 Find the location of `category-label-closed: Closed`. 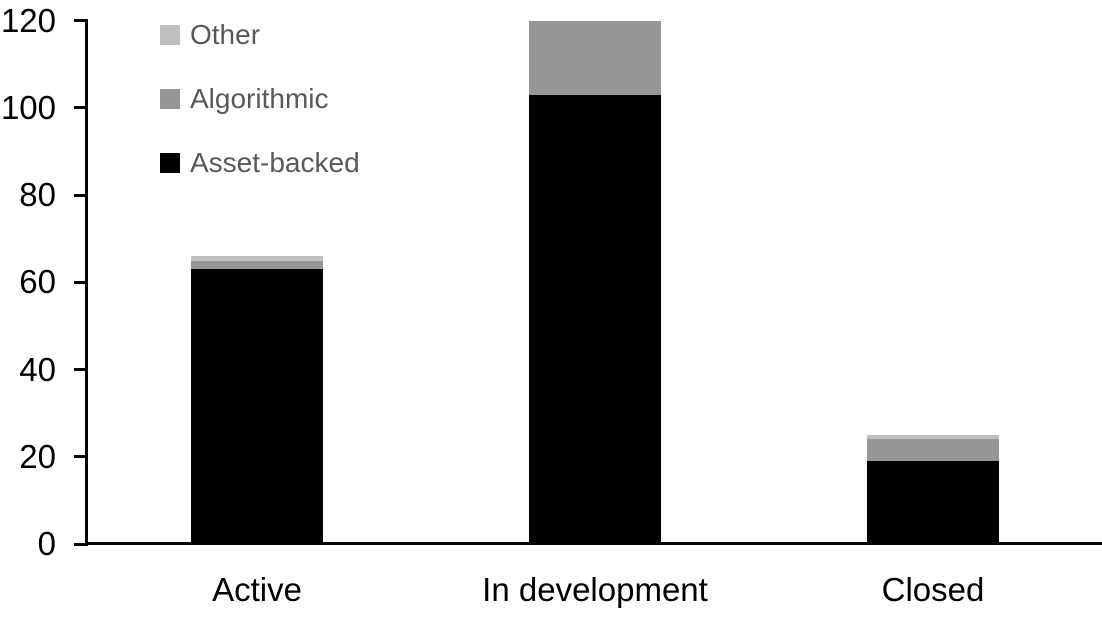

category-label-closed: Closed is located at coordinates (933, 589).